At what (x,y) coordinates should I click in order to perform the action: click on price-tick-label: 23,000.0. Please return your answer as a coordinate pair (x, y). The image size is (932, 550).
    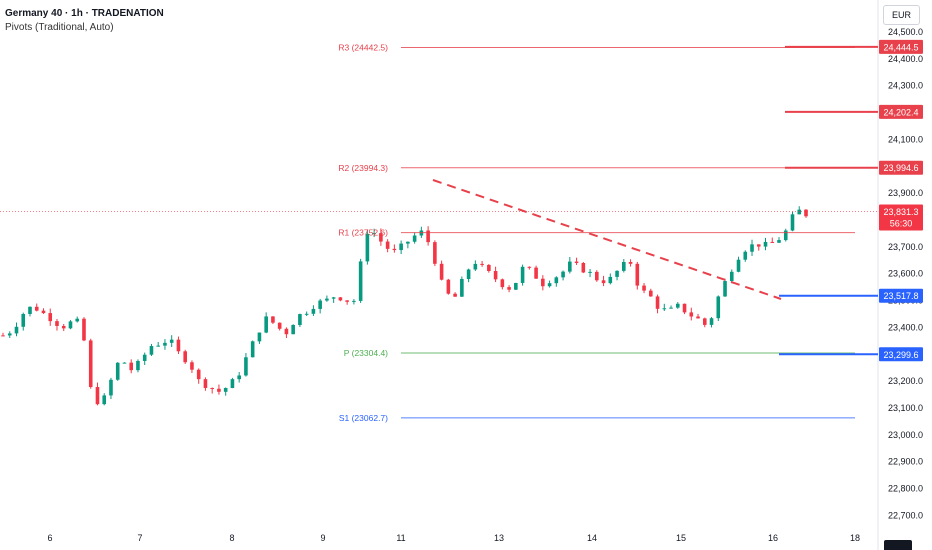
    Looking at the image, I should click on (905, 435).